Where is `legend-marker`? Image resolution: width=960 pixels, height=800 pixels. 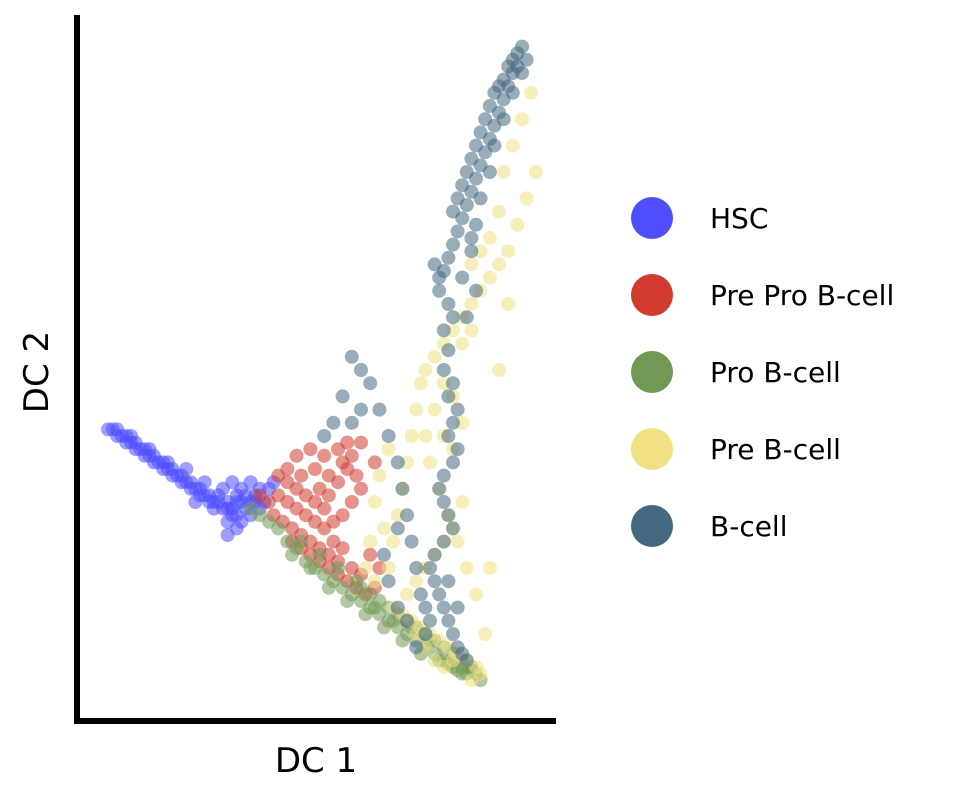
legend-marker is located at coordinates (652, 449).